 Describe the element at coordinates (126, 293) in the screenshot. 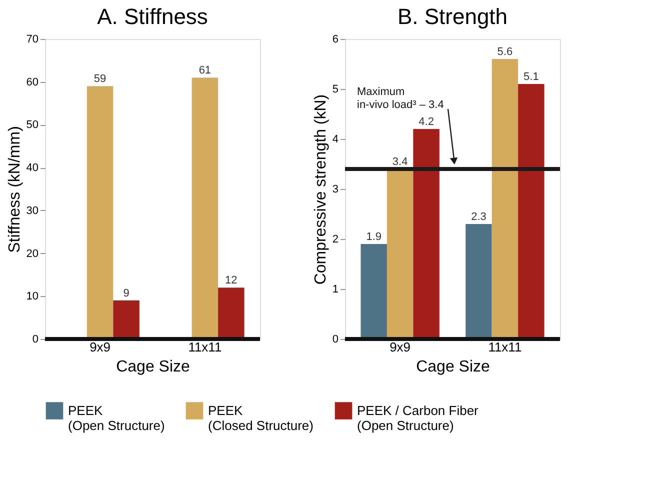

I see `data-label: 9` at that location.